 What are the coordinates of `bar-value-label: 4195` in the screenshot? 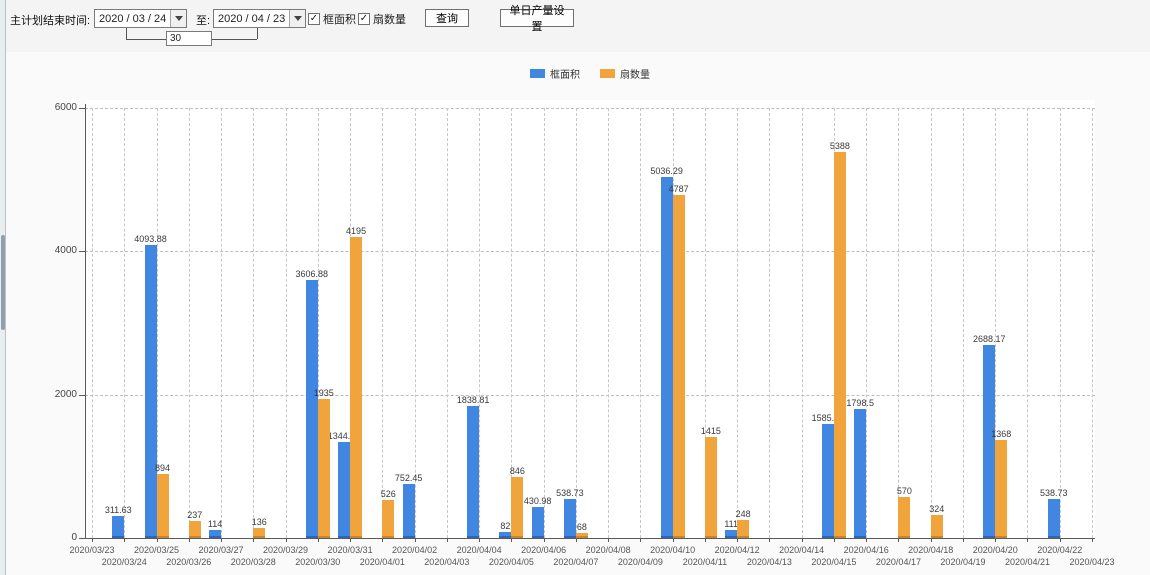 It's located at (356, 231).